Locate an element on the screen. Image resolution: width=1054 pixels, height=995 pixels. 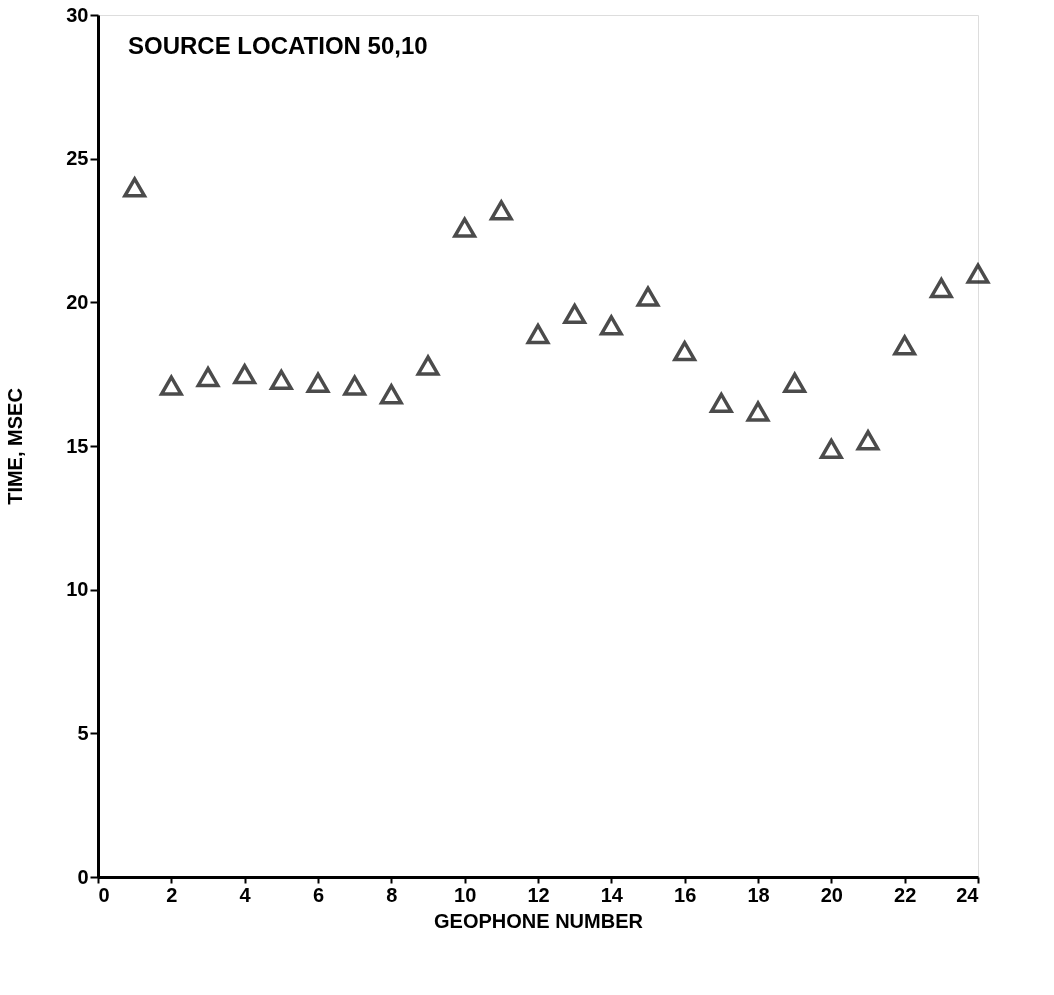
y-tick-label: 15 is located at coordinates (77, 445).